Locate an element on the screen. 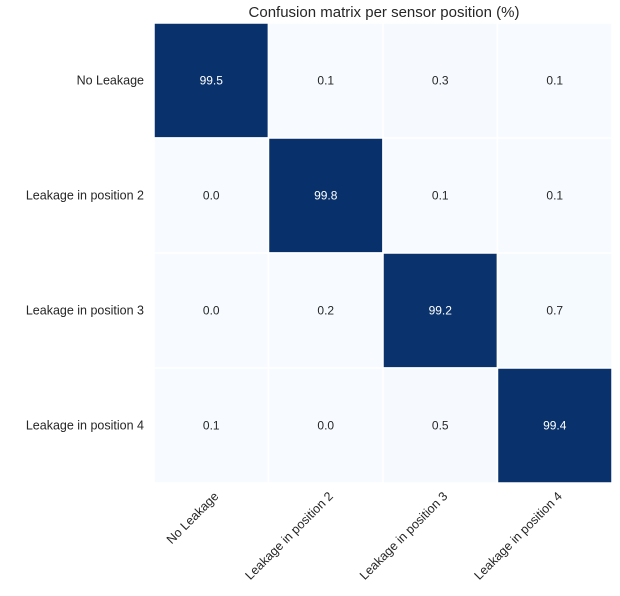  cell-value-label: 0.2 is located at coordinates (325, 311).